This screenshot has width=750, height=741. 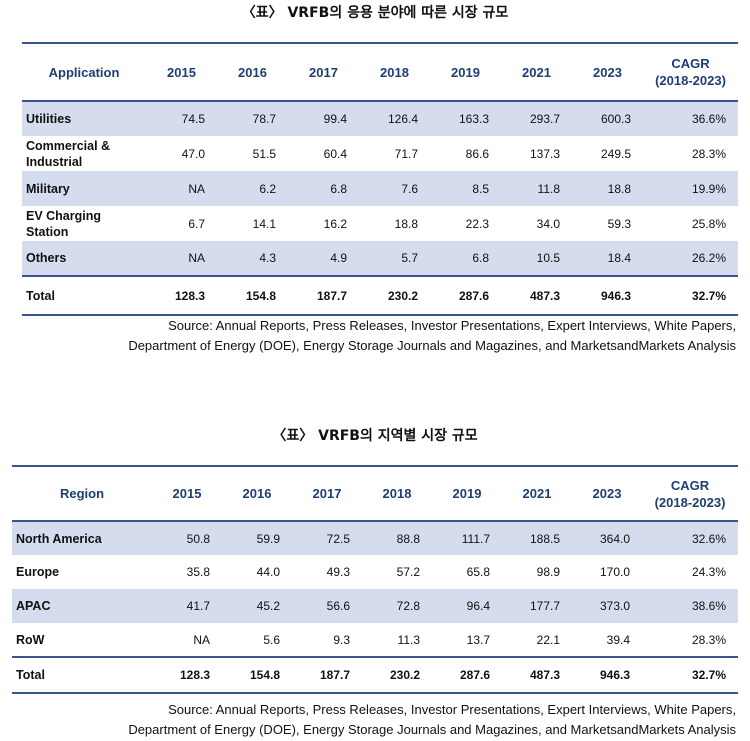 What do you see at coordinates (198, 606) in the screenshot?
I see `value-cell: 41.7` at bounding box center [198, 606].